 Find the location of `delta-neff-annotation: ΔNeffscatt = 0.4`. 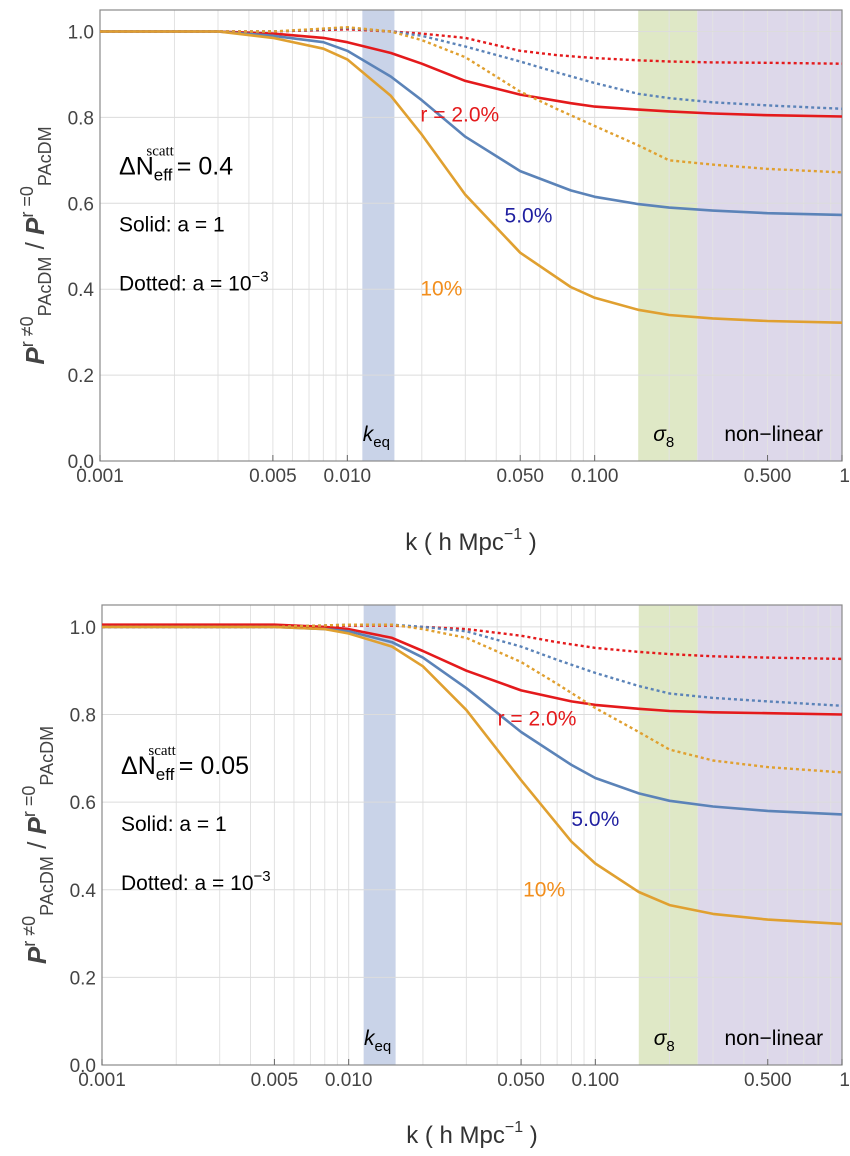

delta-neff-annotation: ΔNeffscatt = 0.4 is located at coordinates (176, 164).